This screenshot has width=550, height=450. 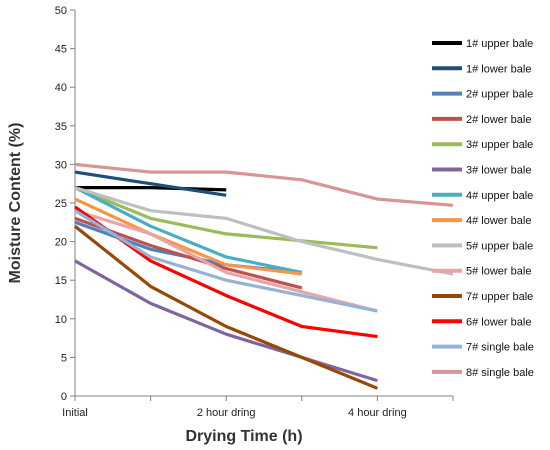 What do you see at coordinates (499, 246) in the screenshot?
I see `legend-label: 5# upper bale` at bounding box center [499, 246].